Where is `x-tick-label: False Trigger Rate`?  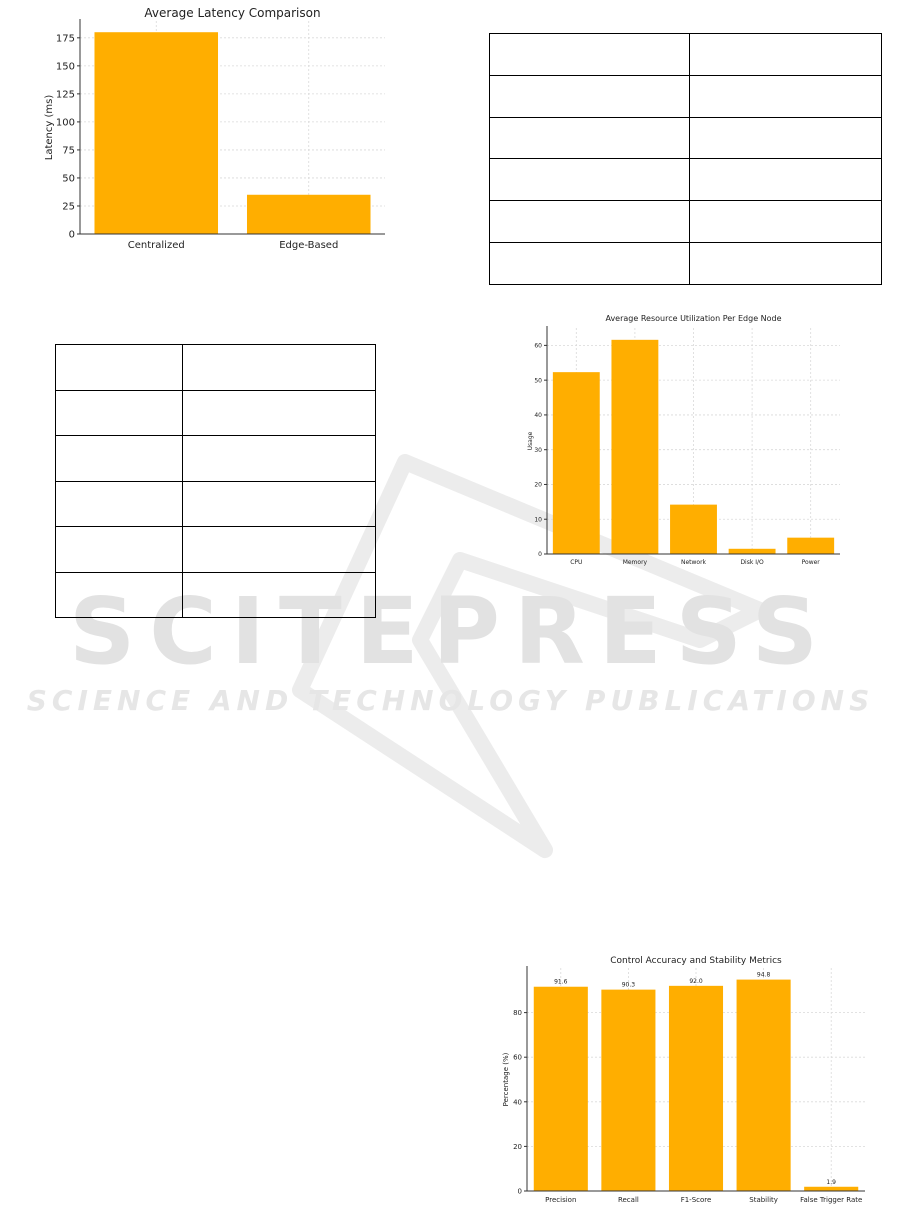
x-tick-label: False Trigger Rate is located at coordinates (831, 1200).